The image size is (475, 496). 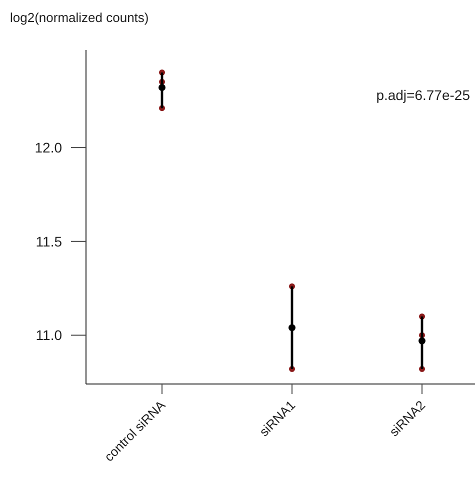 I want to click on annotation: p.adj=6.77e-25, so click(x=423, y=95).